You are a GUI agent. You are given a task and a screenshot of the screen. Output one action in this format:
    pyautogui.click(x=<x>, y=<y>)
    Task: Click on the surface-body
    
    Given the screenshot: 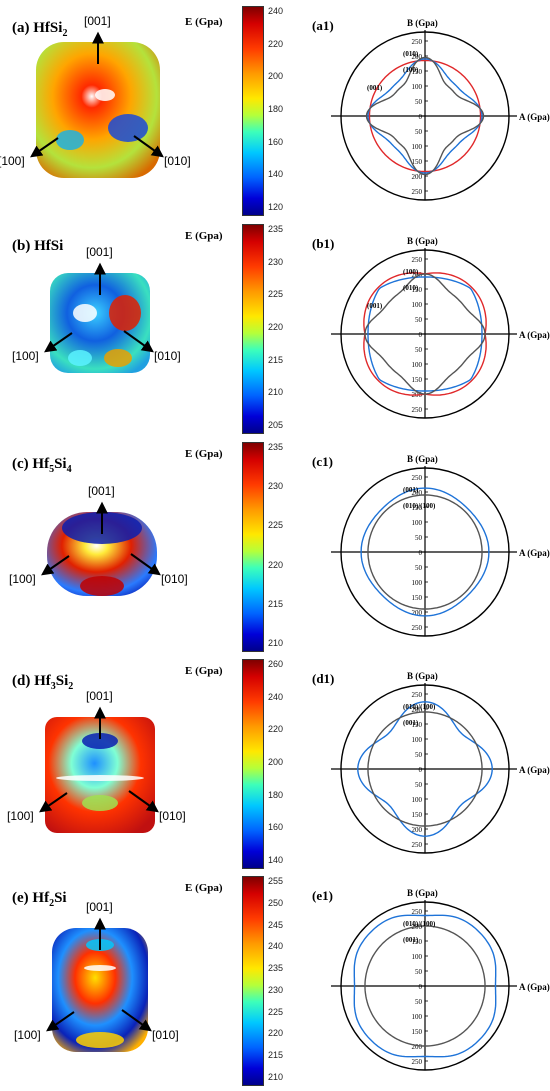 What is the action you would take?
    pyautogui.click(x=100, y=990)
    